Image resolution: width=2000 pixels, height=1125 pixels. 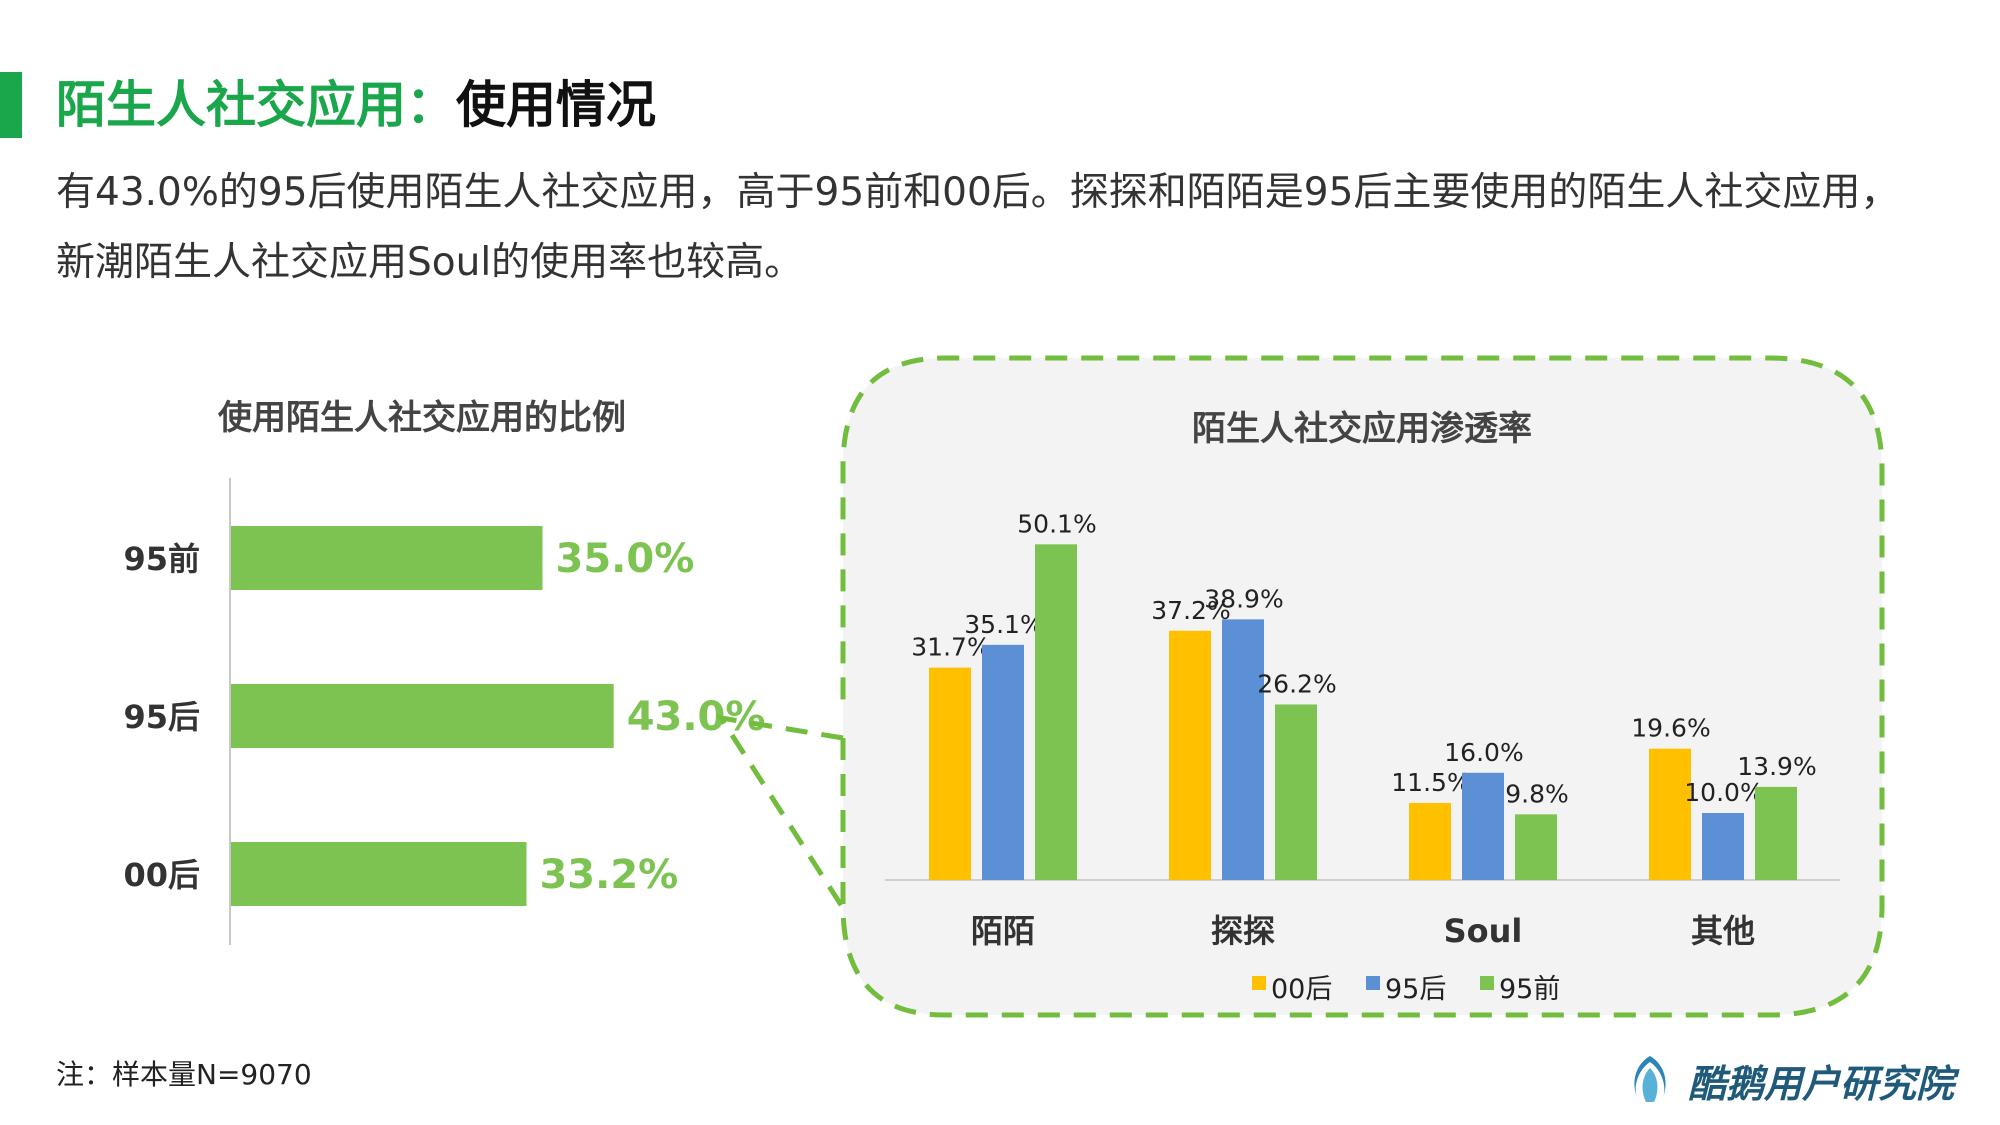 I want to click on legend-label: 00后, so click(x=1301, y=989).